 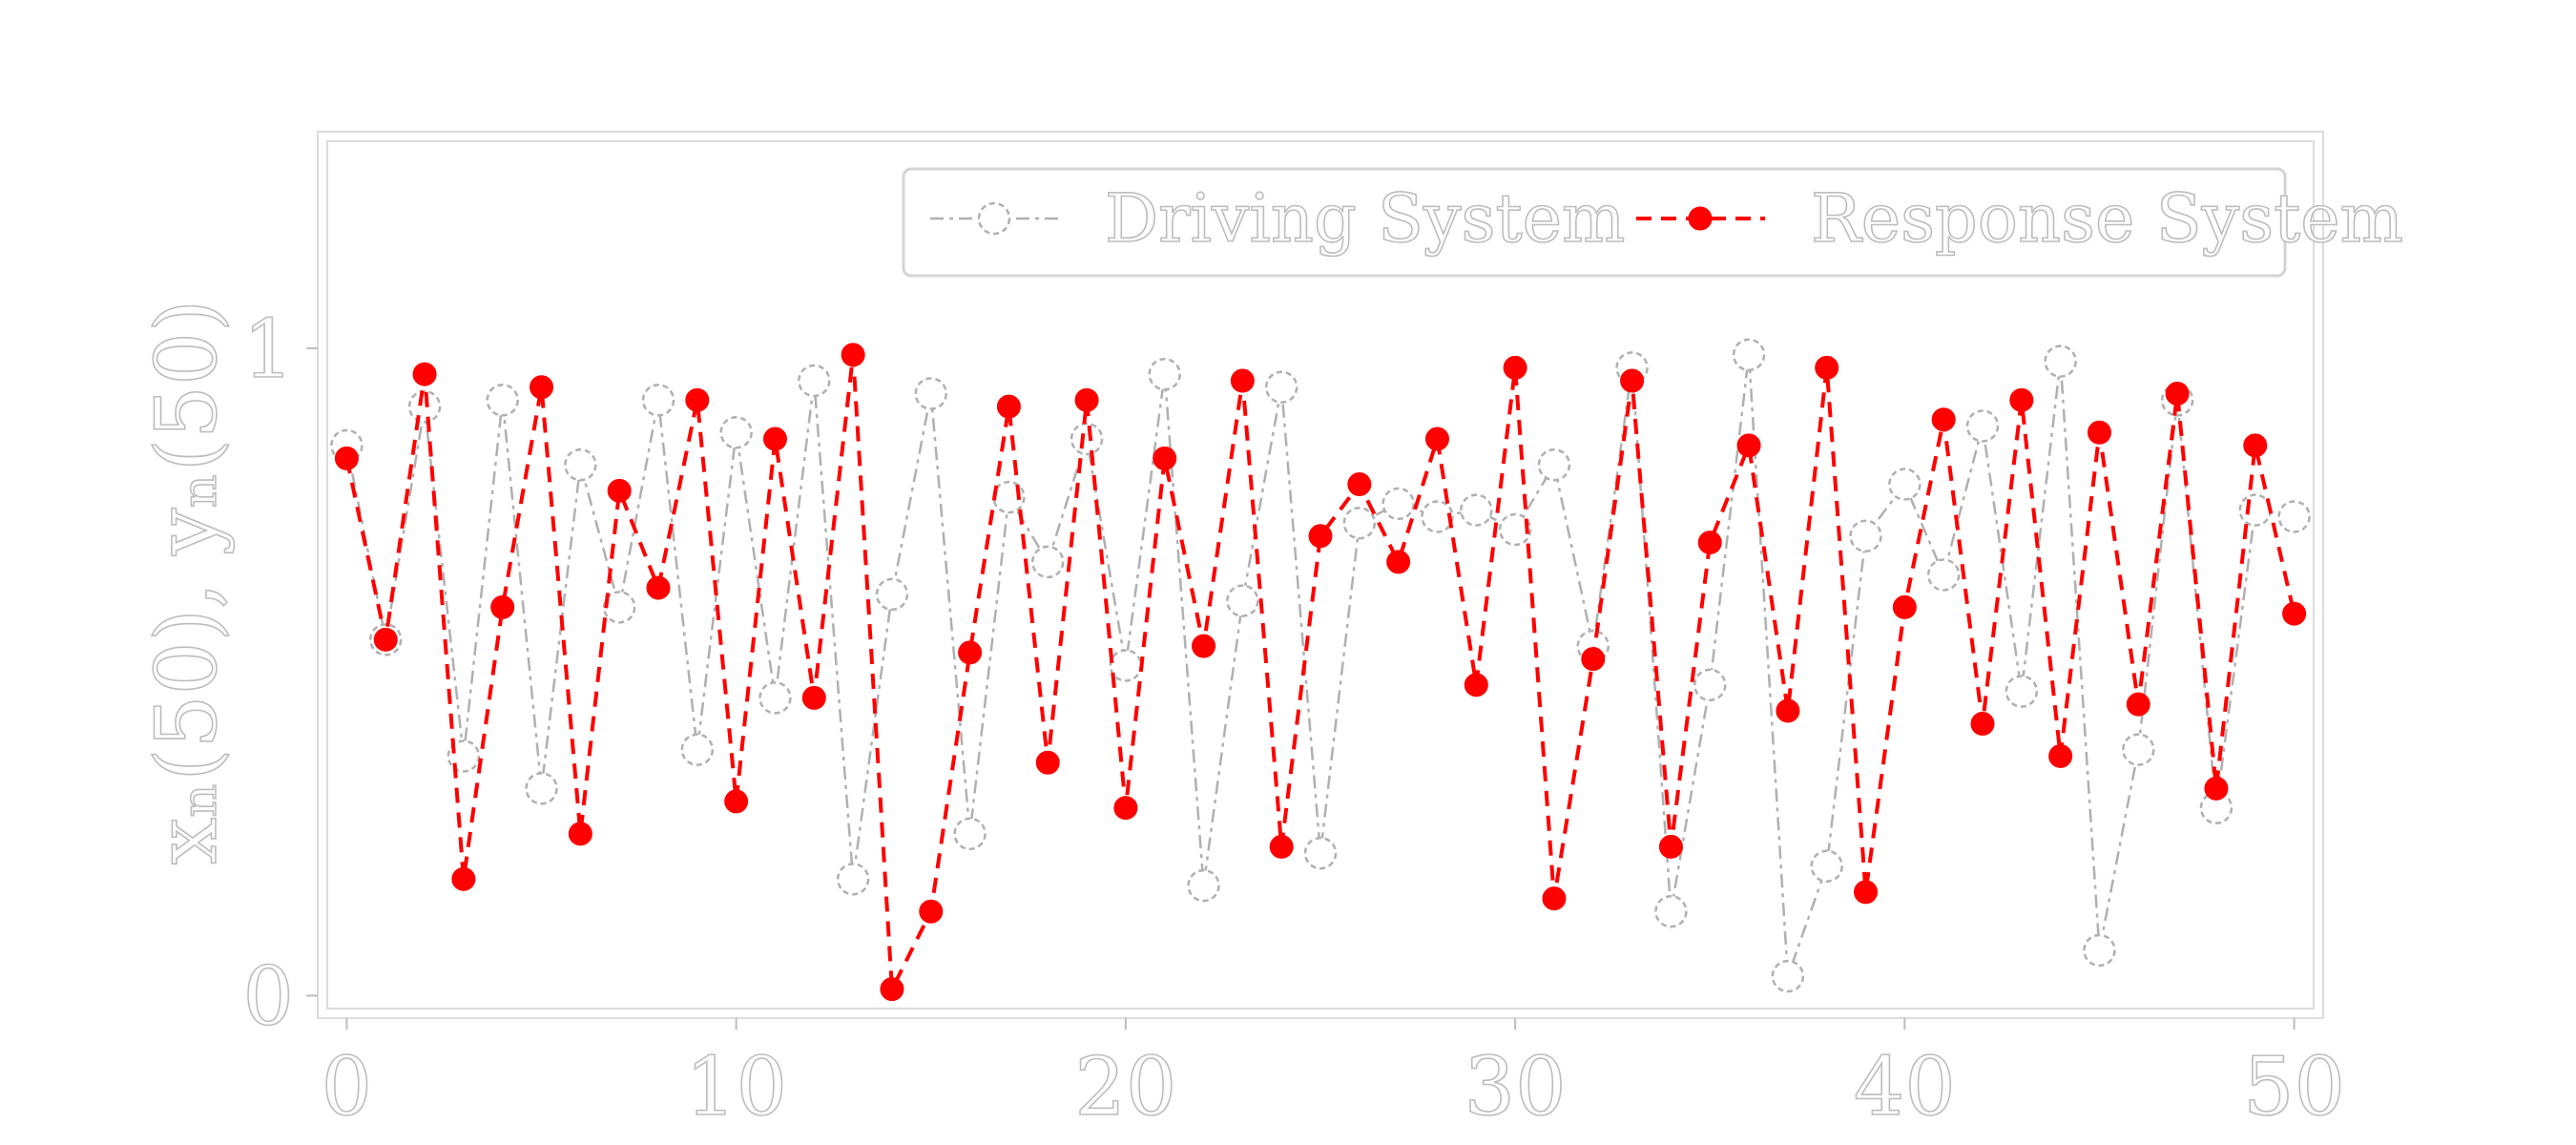 What do you see at coordinates (736, 1087) in the screenshot?
I see `x-tick-label: 10` at bounding box center [736, 1087].